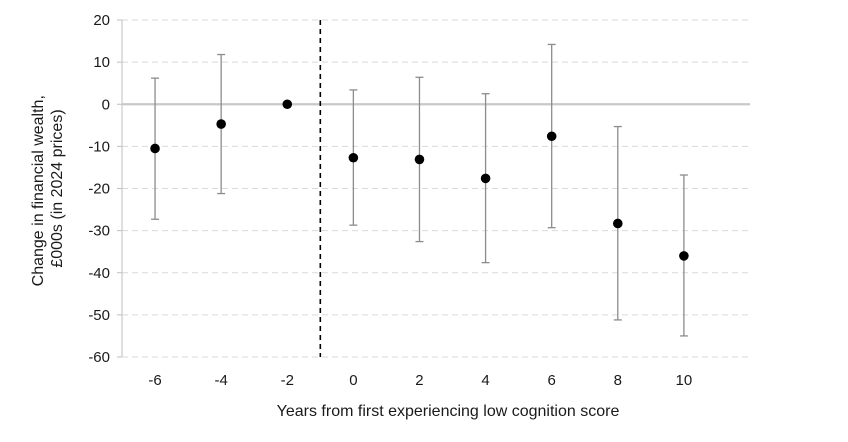 This screenshot has width=848, height=442. Describe the element at coordinates (99, 315) in the screenshot. I see `y-tick-label: -50` at that location.